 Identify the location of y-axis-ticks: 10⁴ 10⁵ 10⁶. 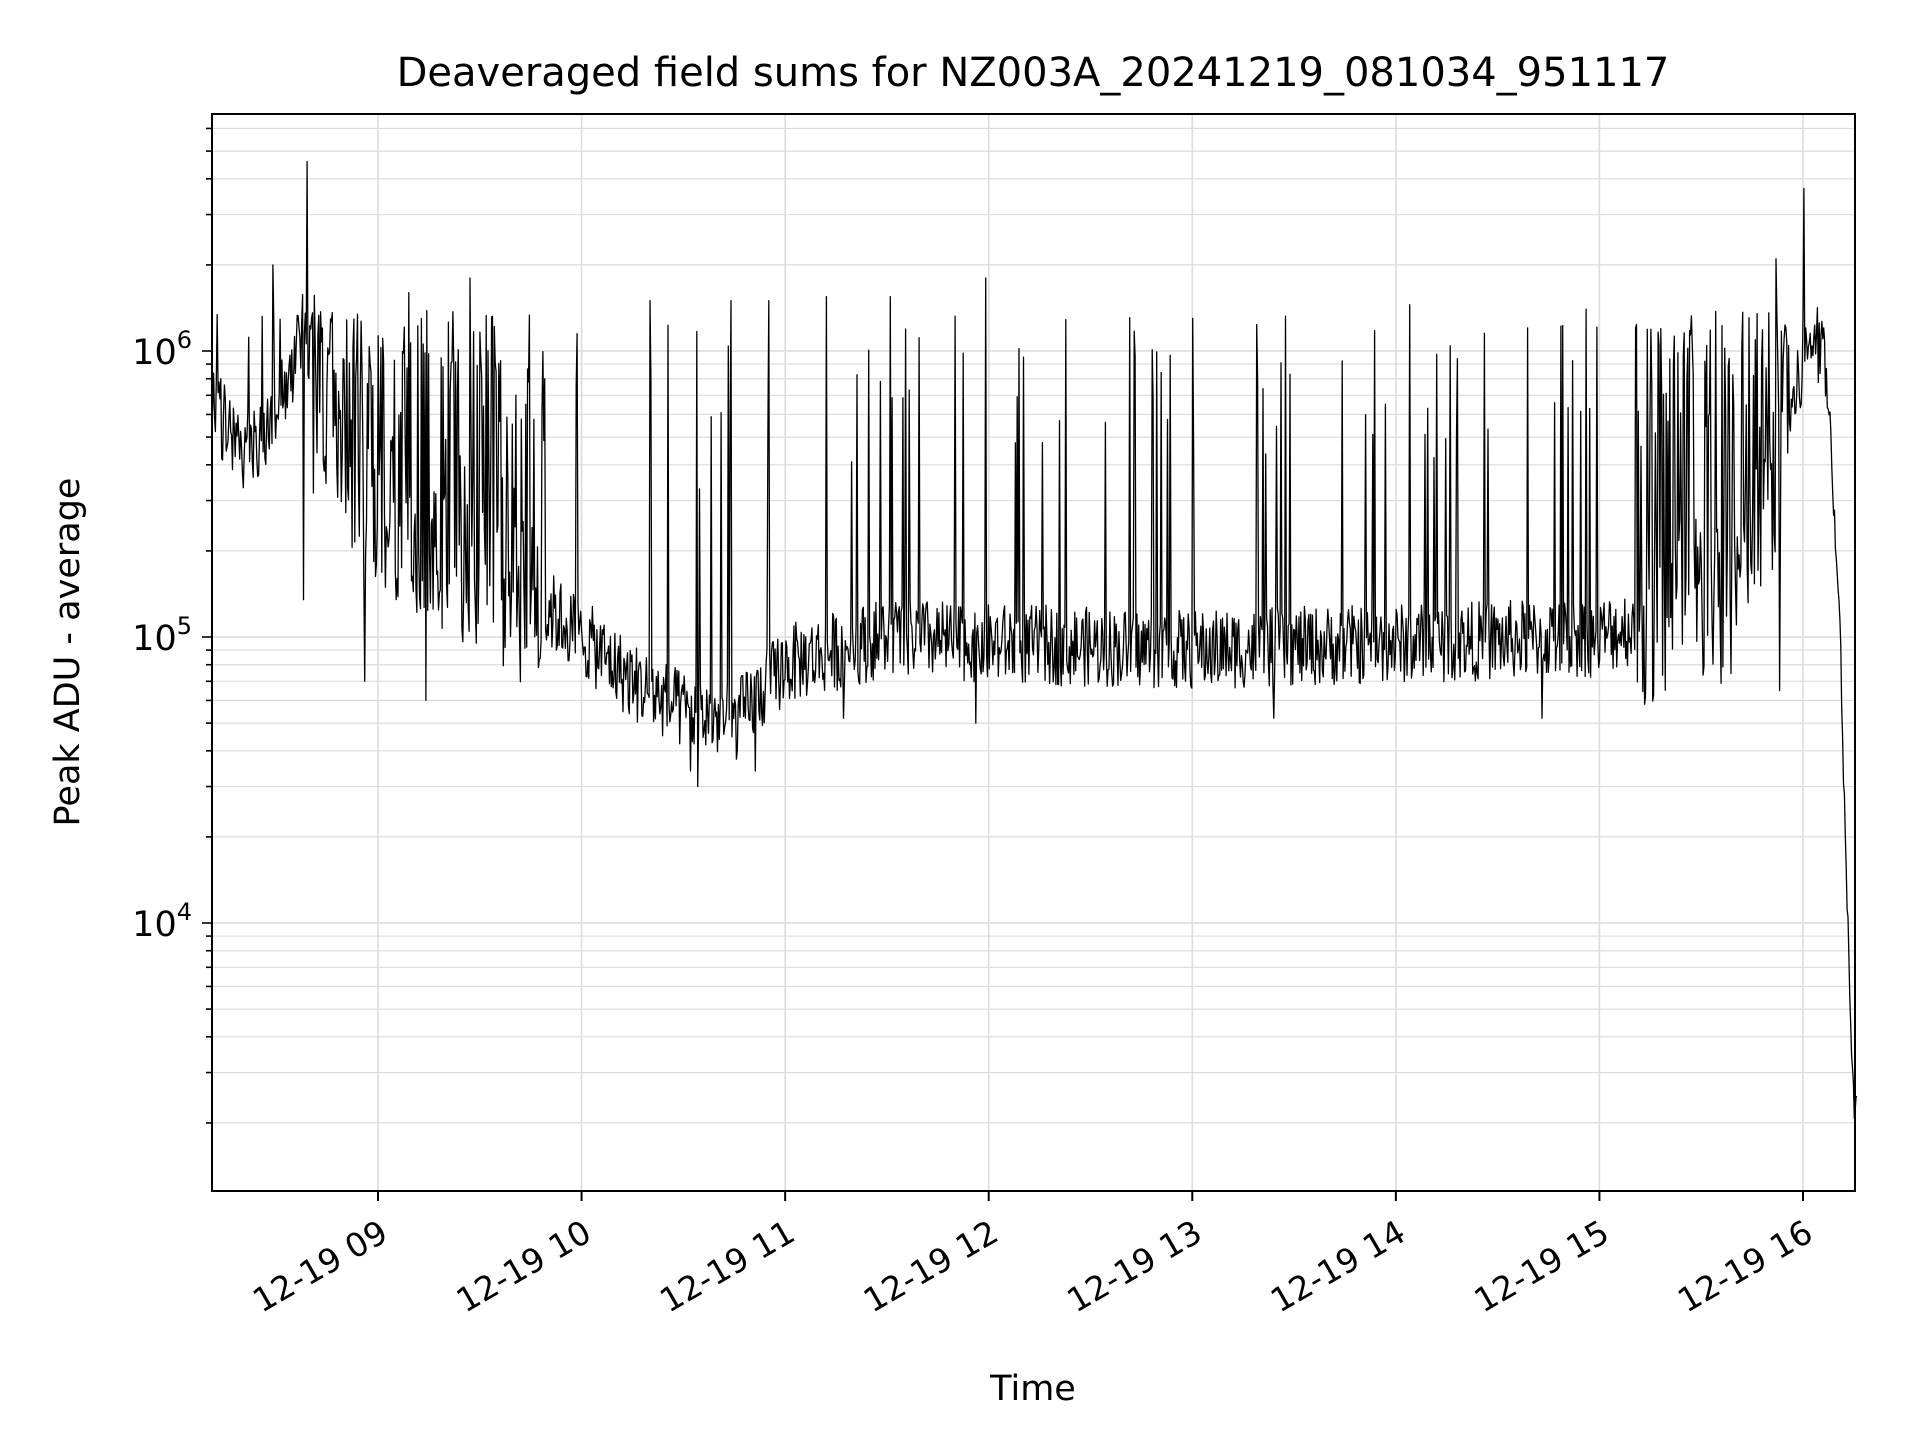
(172, 625).